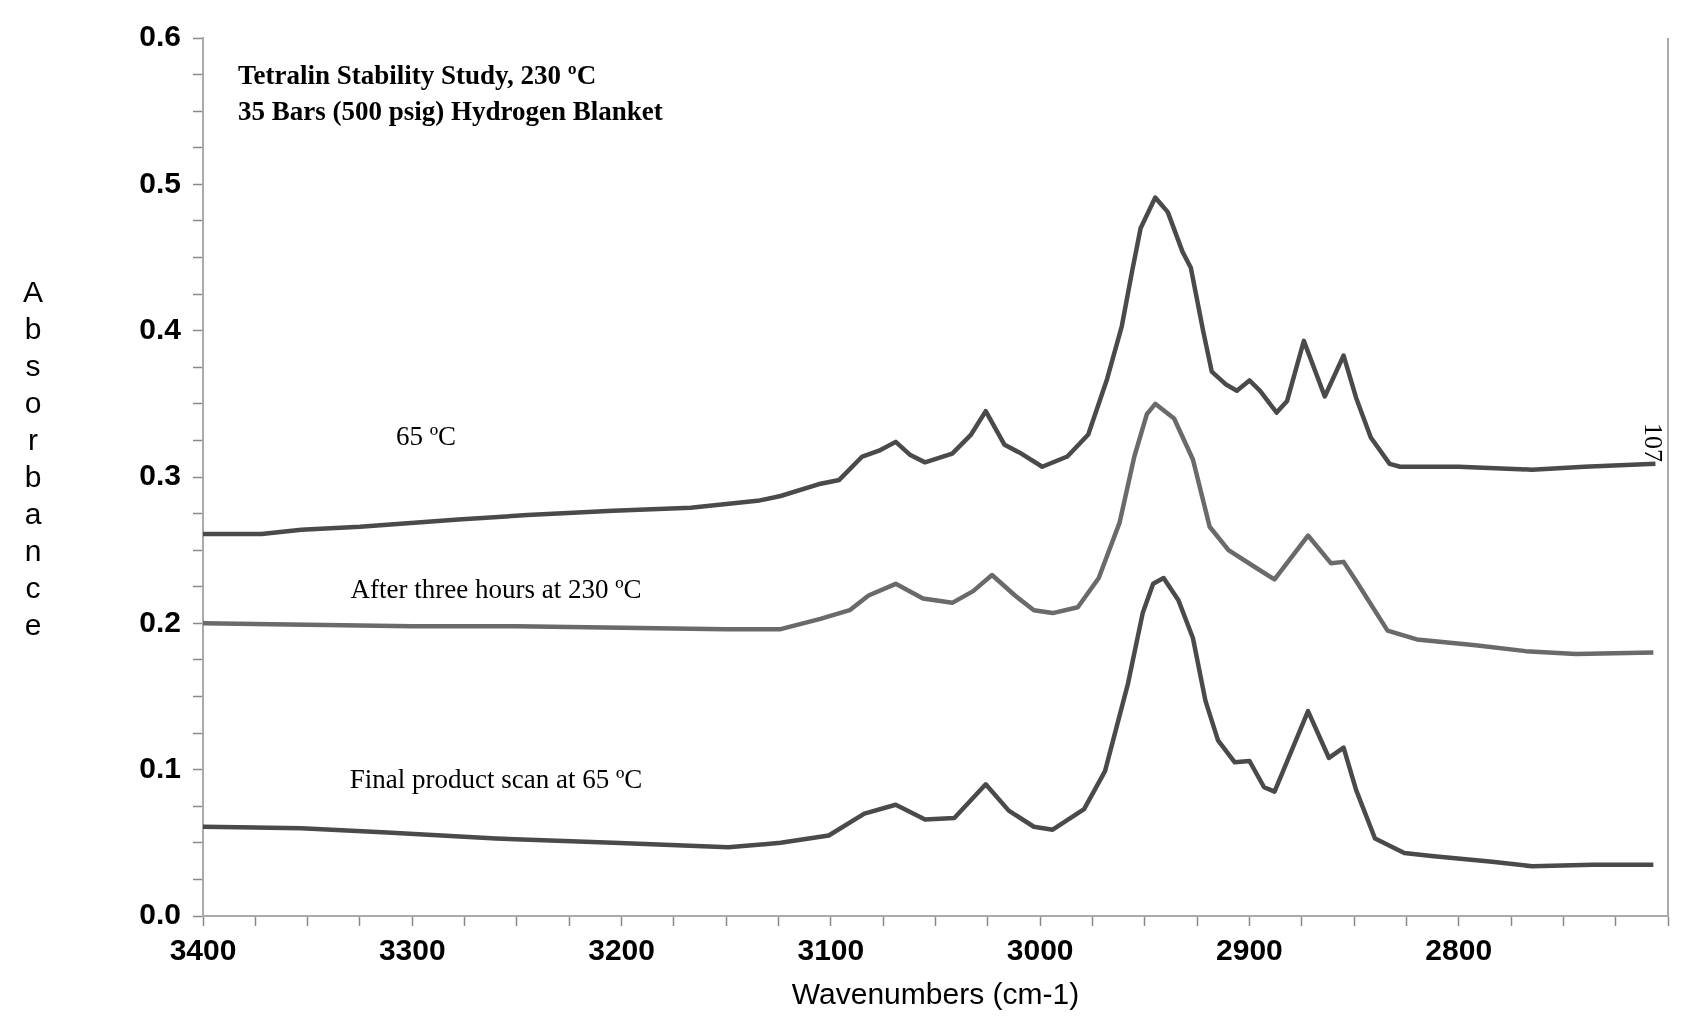 The width and height of the screenshot is (1705, 1029). I want to click on text: Tetralin Stability Study, 230 ºC, so click(417, 75).